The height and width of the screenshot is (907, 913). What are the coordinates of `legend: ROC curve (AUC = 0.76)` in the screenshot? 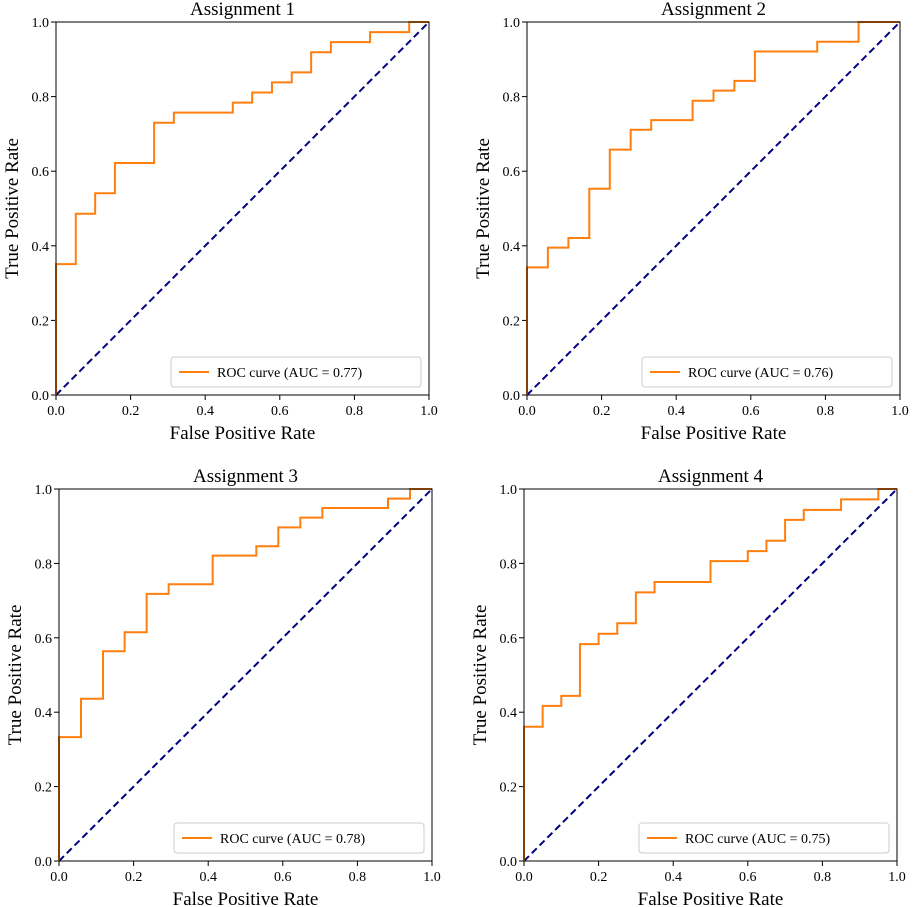 It's located at (767, 372).